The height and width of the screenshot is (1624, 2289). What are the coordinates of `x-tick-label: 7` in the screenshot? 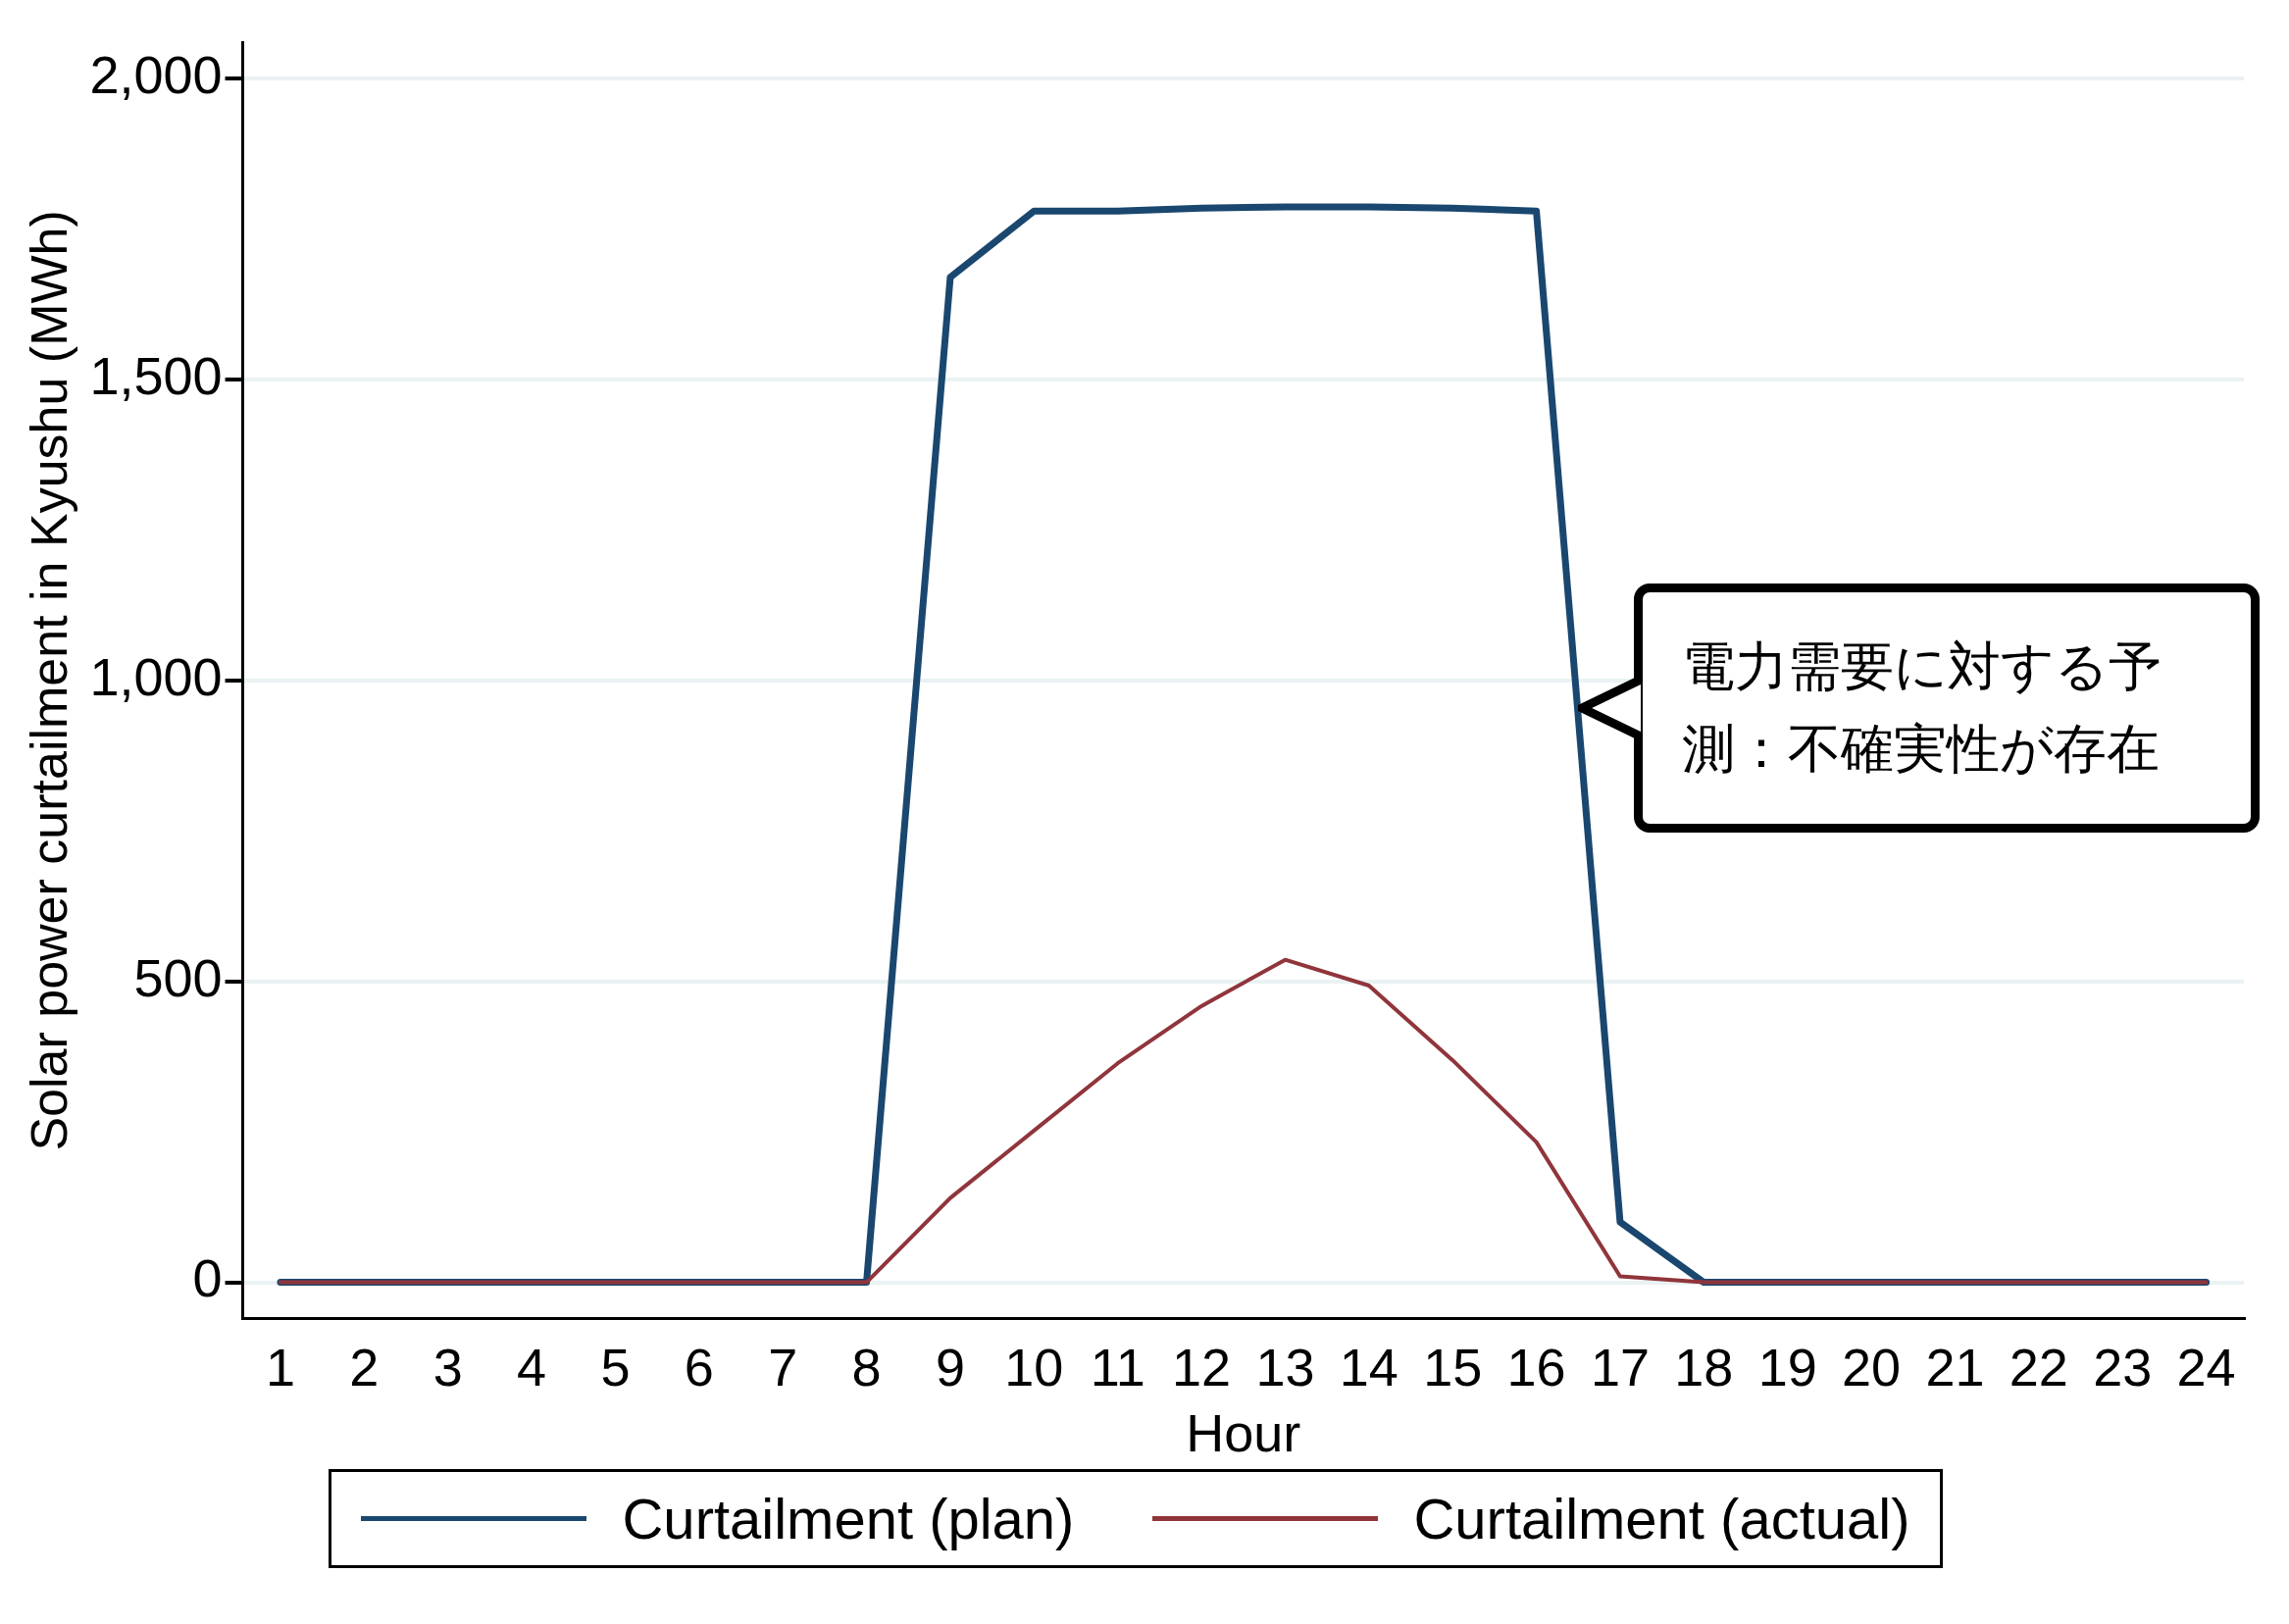 It's located at (783, 1366).